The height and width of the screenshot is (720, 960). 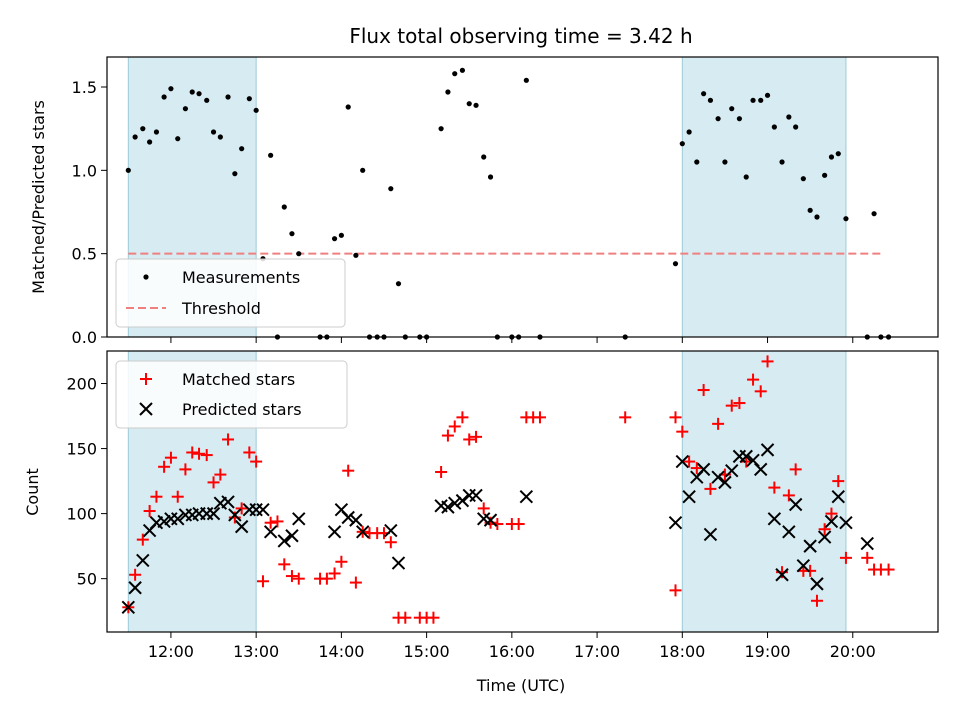 What do you see at coordinates (597, 651) in the screenshot?
I see `count-x-tick-label: 17:00` at bounding box center [597, 651].